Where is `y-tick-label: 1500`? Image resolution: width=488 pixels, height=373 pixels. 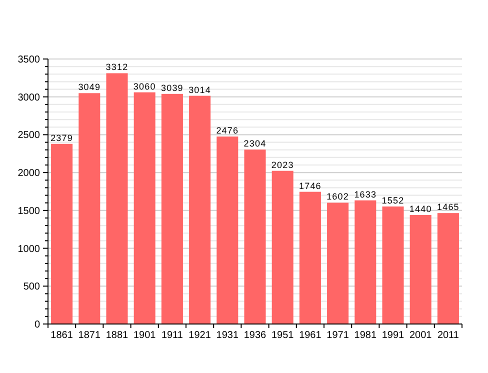
y-tick-label: 1500 is located at coordinates (29, 211).